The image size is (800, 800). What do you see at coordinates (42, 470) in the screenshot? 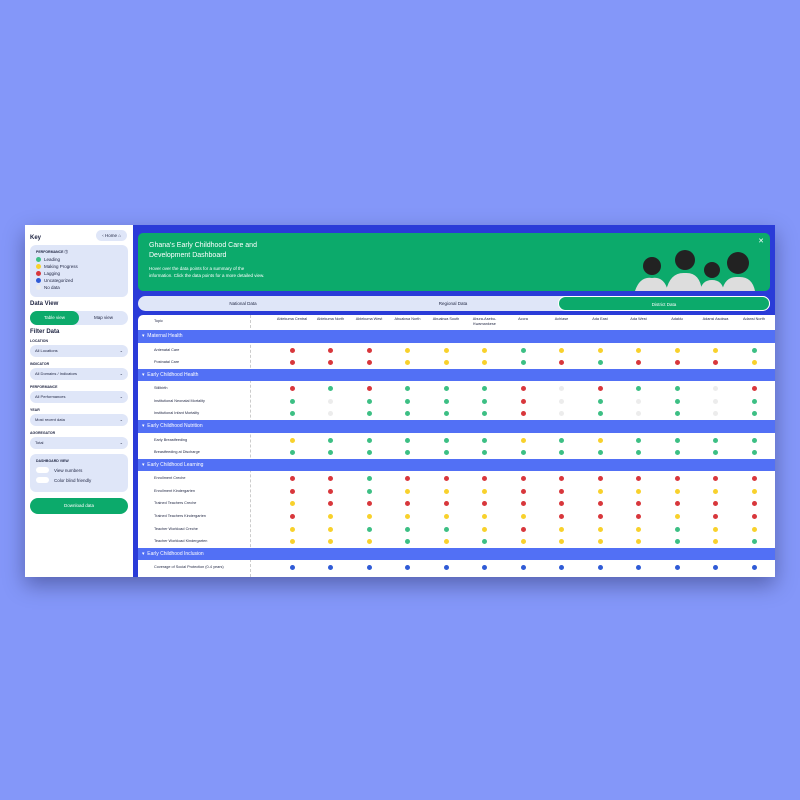
I see `toggle-switch` at bounding box center [42, 470].